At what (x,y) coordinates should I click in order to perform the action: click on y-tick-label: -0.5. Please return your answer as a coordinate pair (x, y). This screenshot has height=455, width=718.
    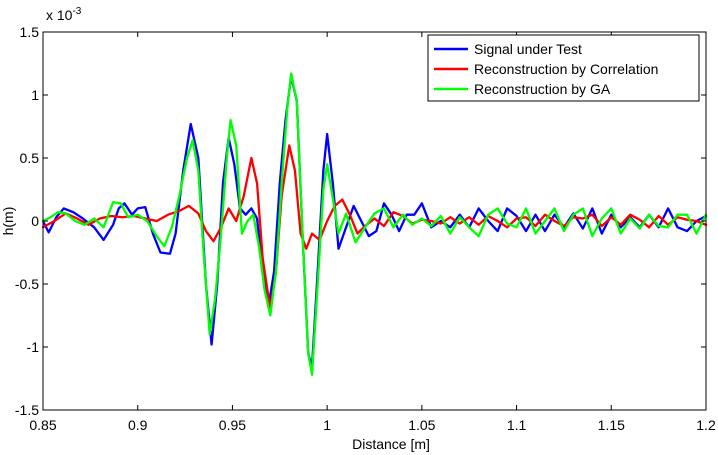
    Looking at the image, I should click on (27, 284).